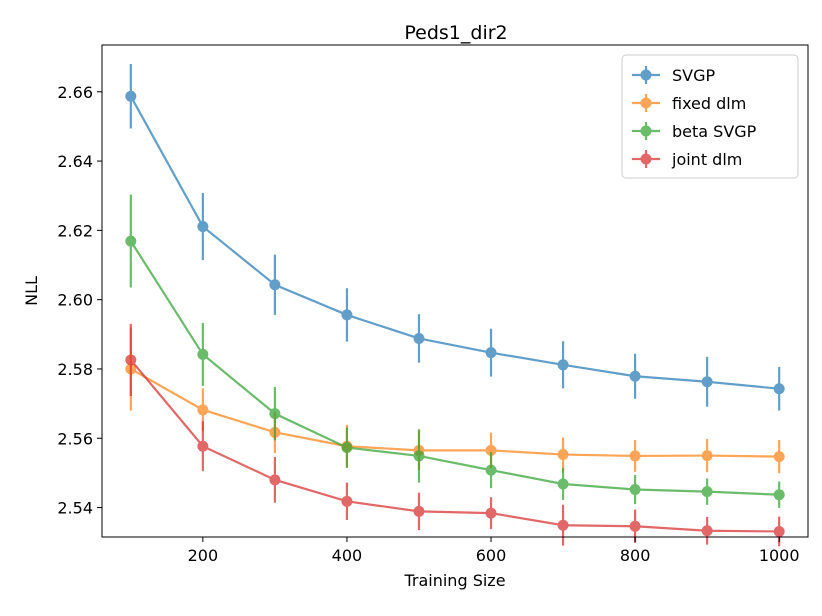  Describe the element at coordinates (31, 291) in the screenshot. I see `y-axis-label: NLL` at that location.